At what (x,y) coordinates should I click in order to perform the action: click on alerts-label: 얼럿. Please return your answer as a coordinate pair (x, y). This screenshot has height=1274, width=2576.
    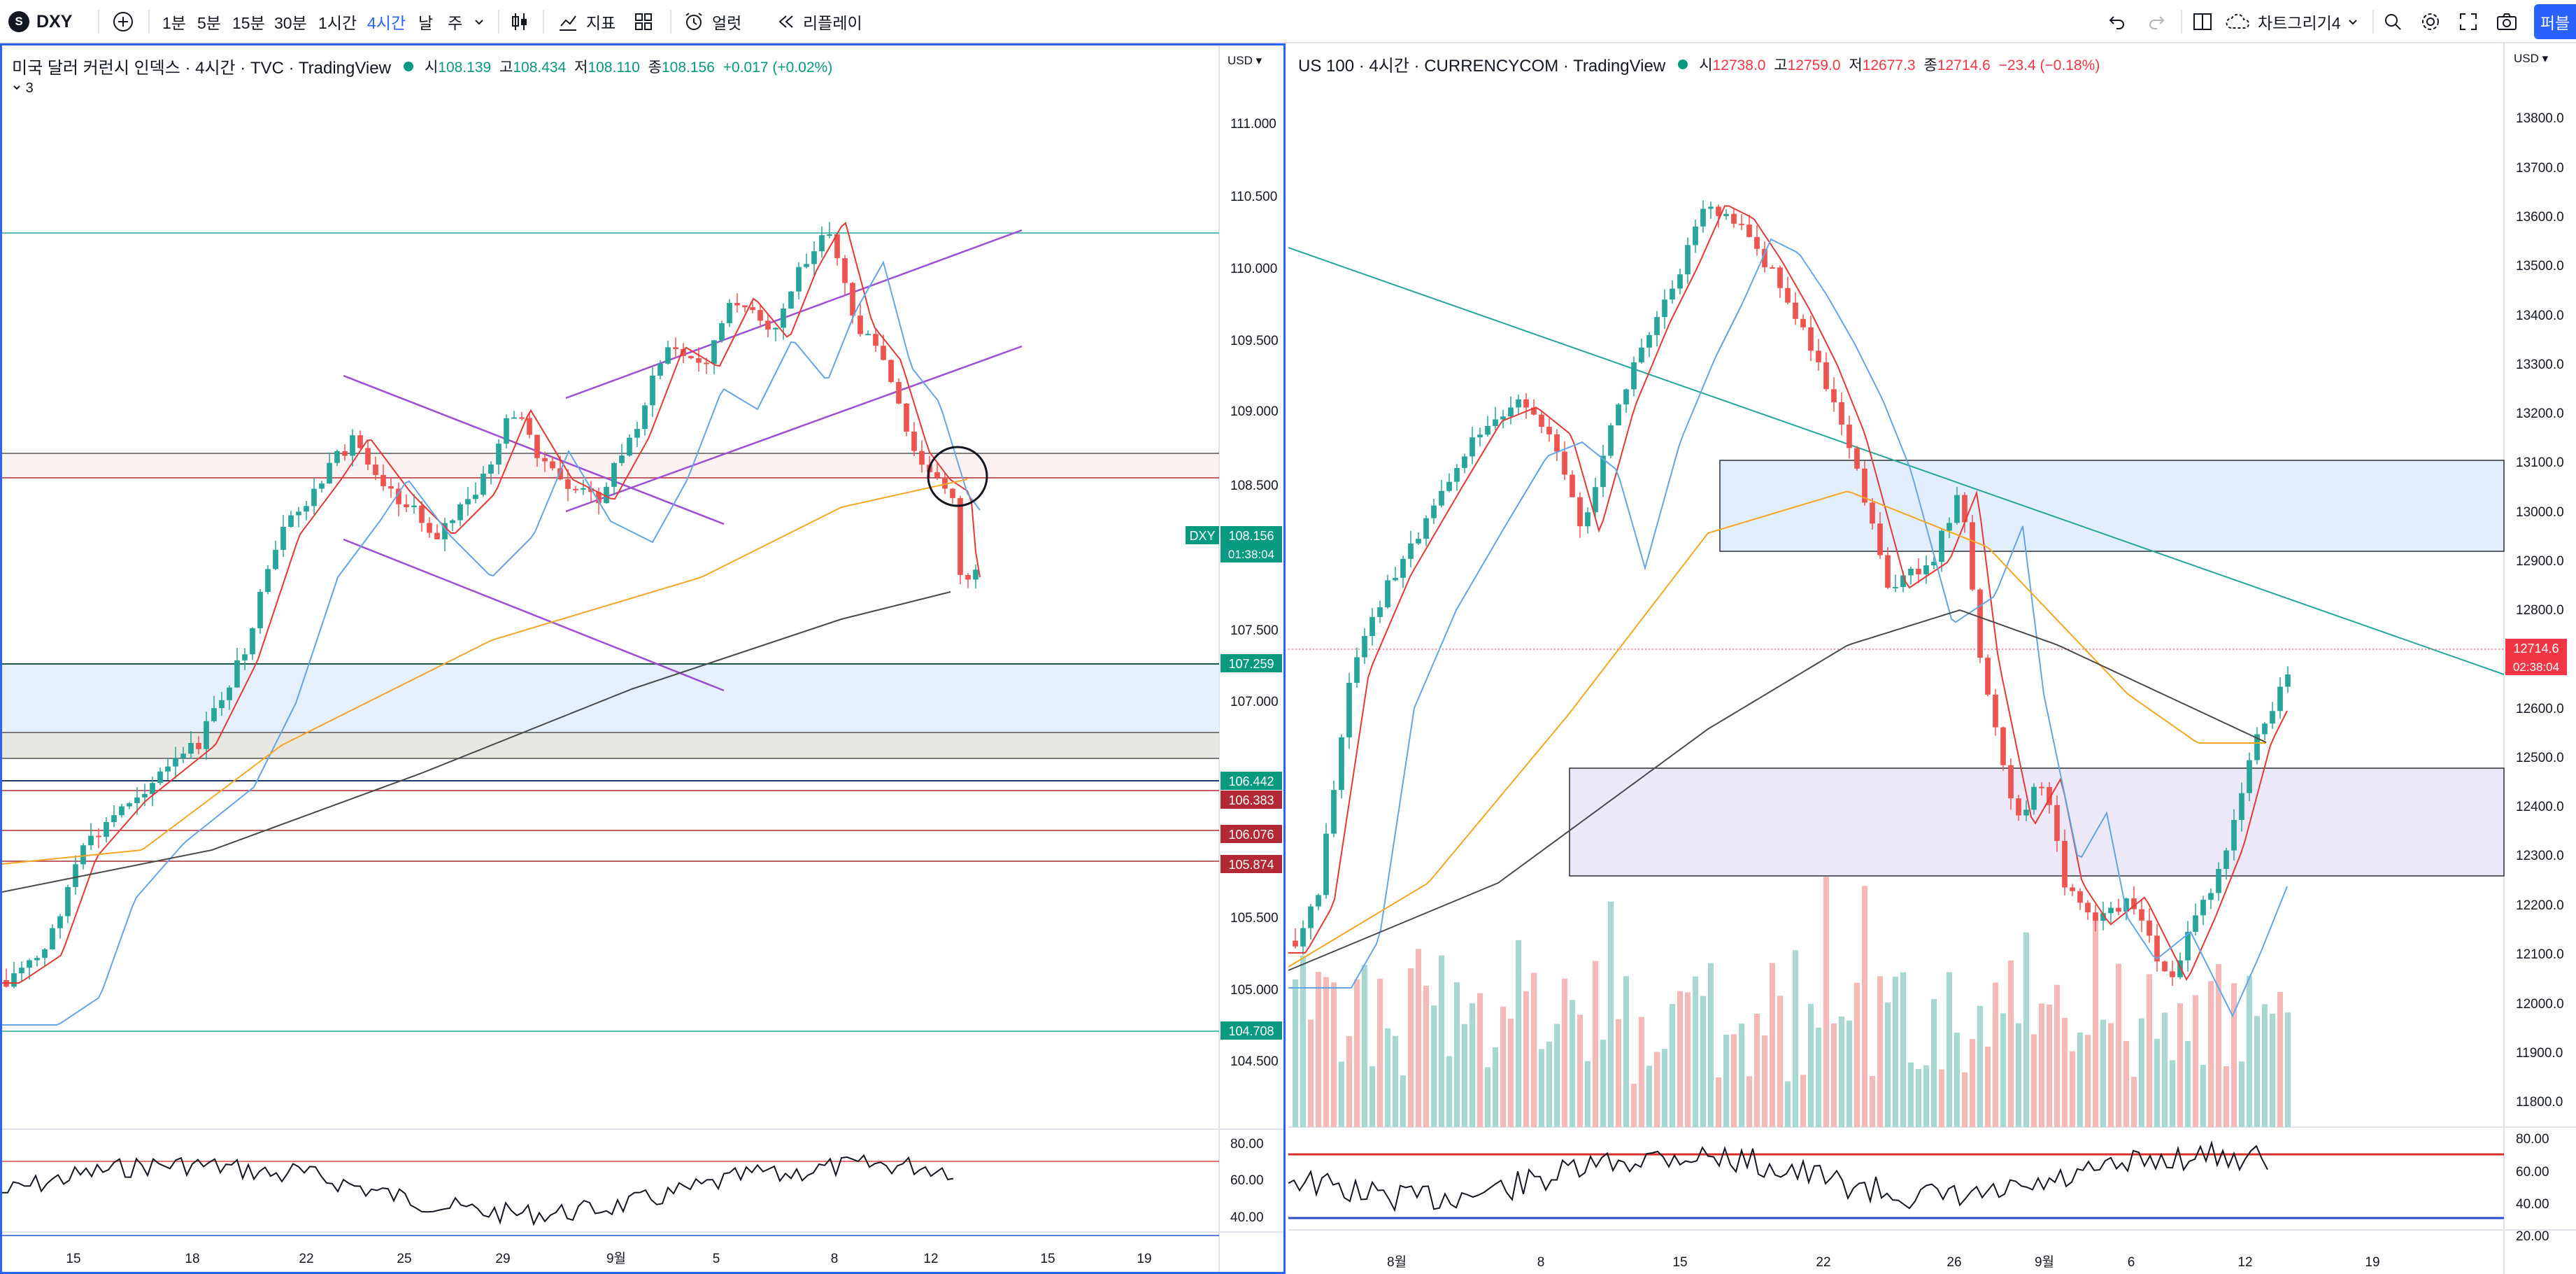
    Looking at the image, I should click on (727, 23).